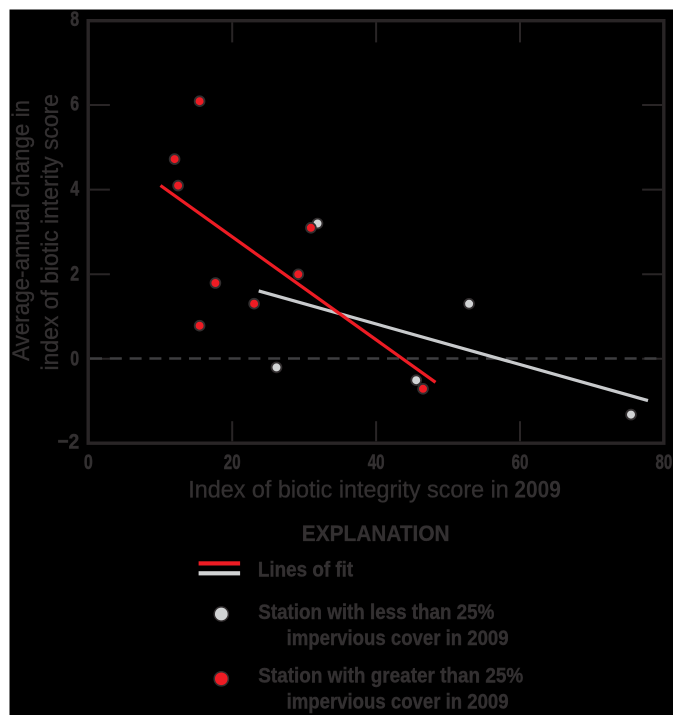 This screenshot has width=690, height=720. What do you see at coordinates (232, 462) in the screenshot?
I see `svg-text: 20` at bounding box center [232, 462].